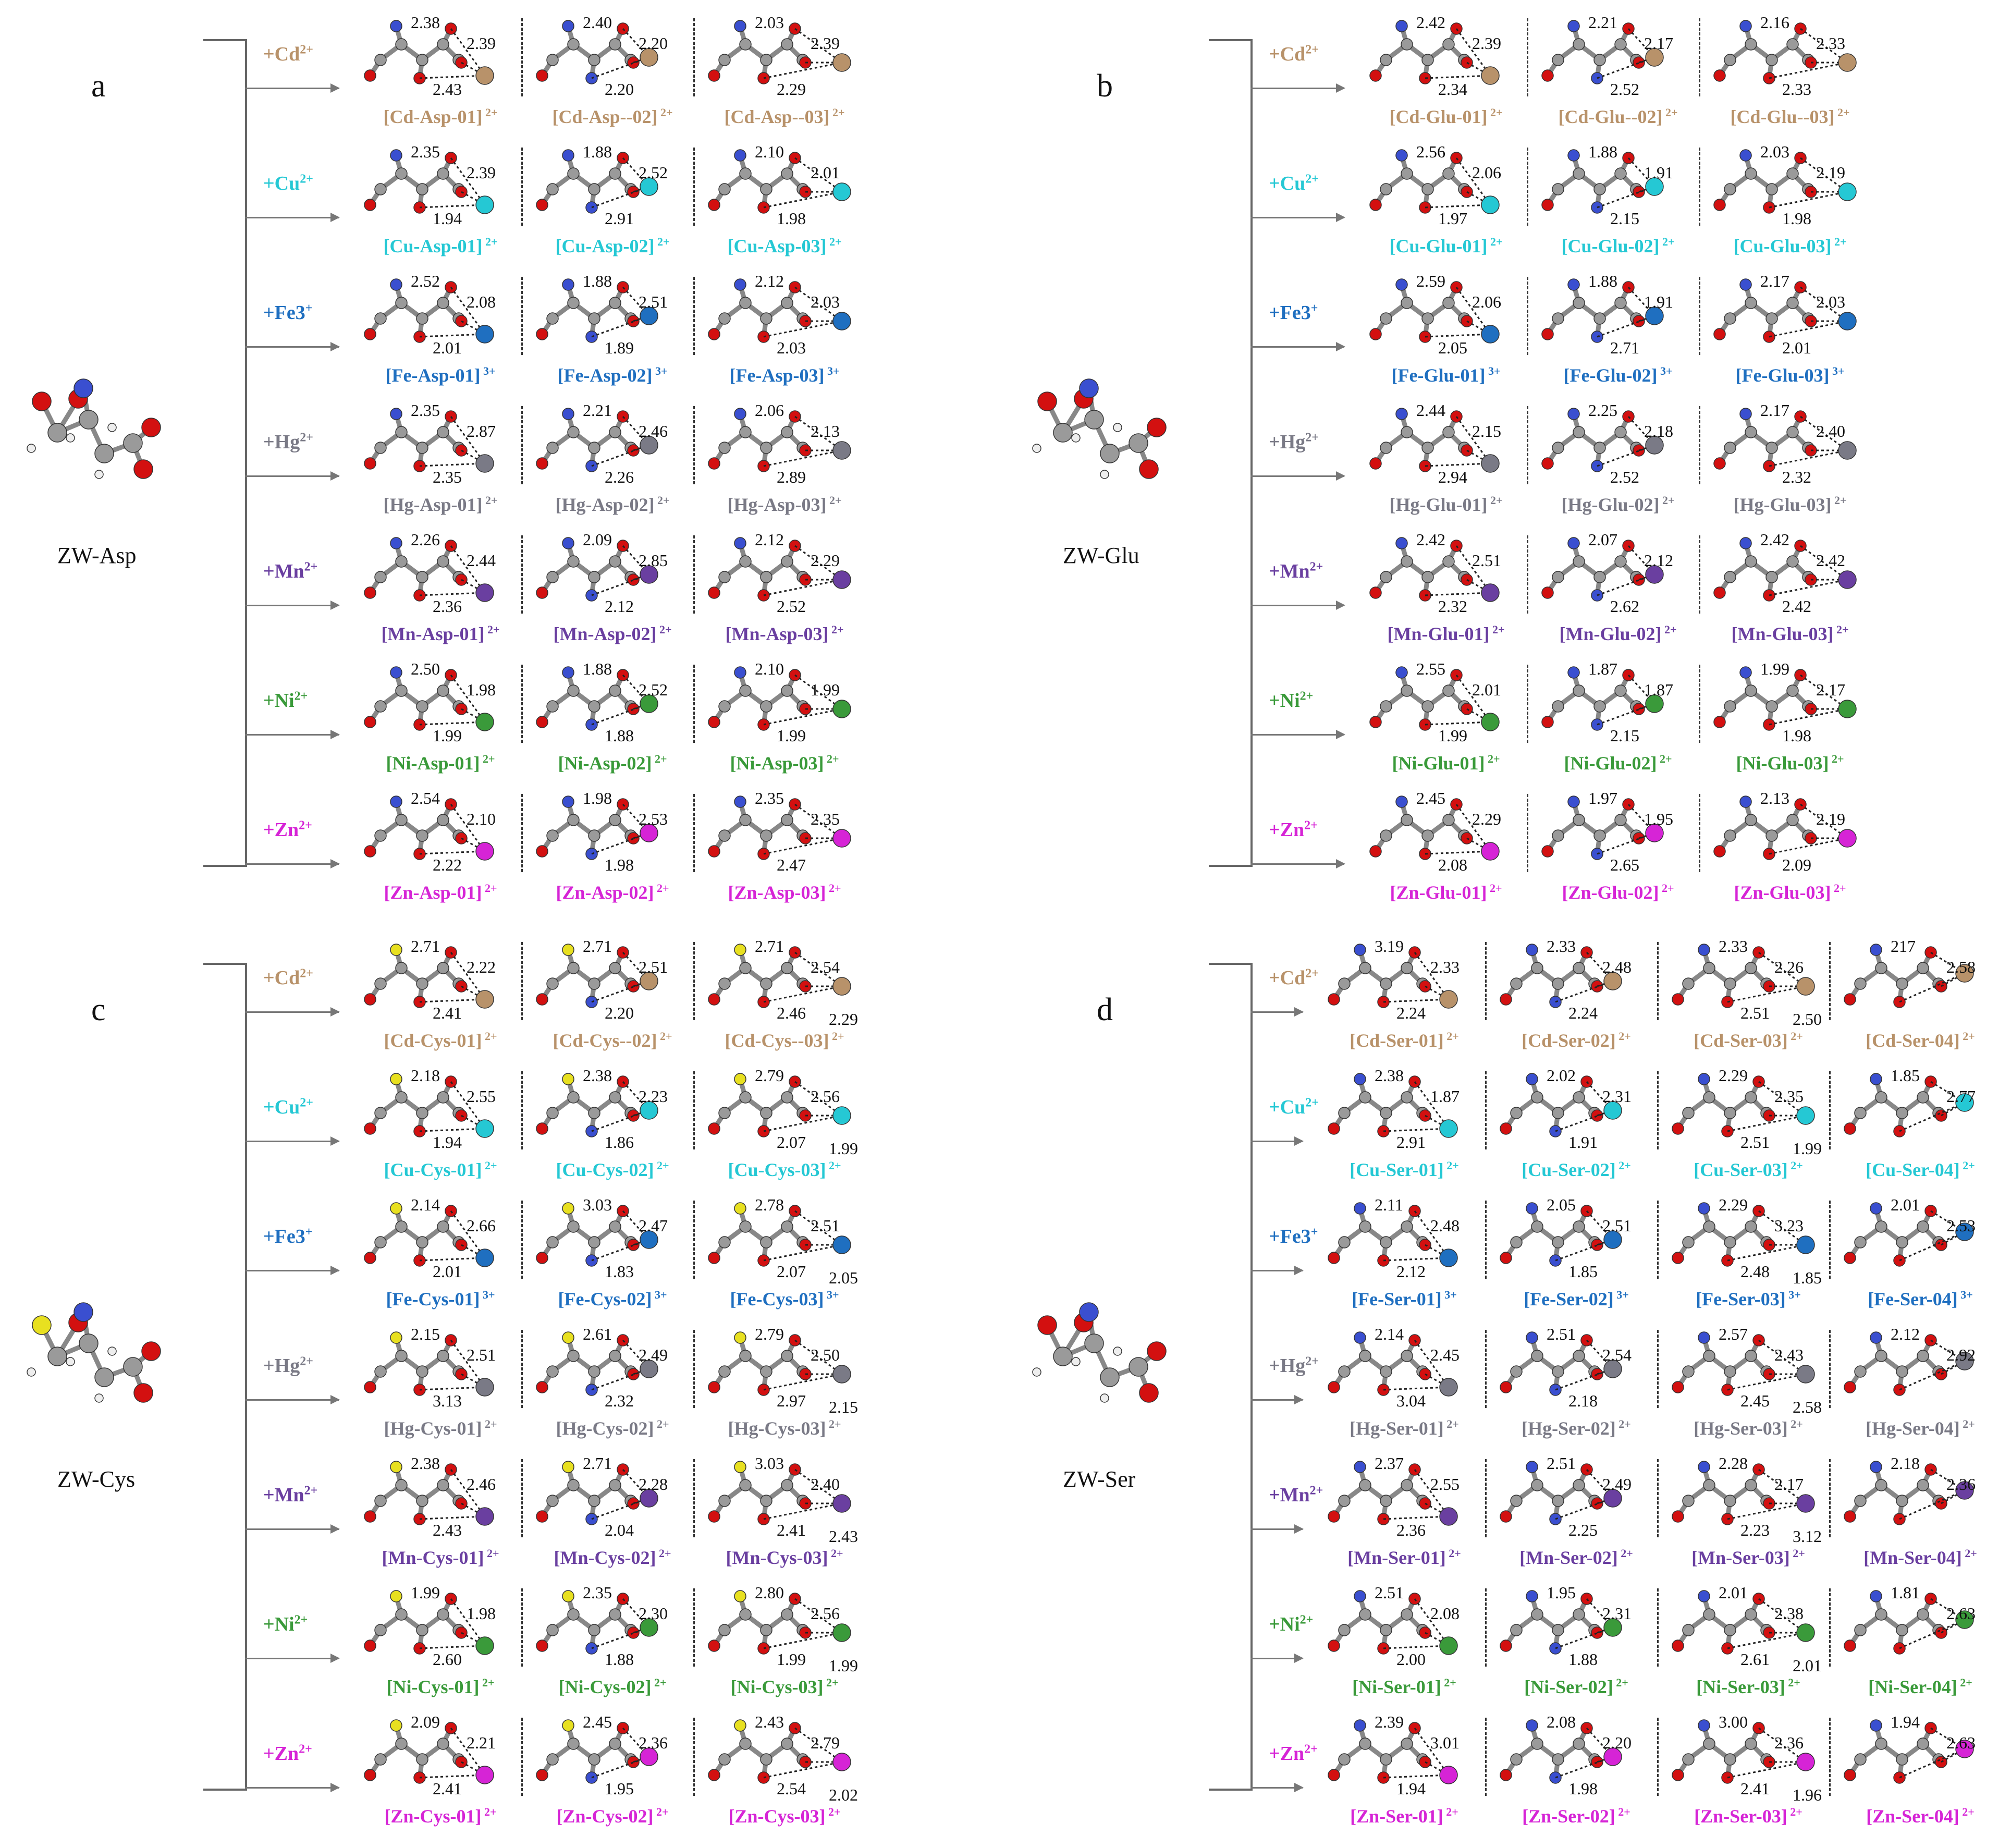 This screenshot has width=2011, height=1848. I want to click on complex-label: [Cd-Cys--02], so click(605, 1040).